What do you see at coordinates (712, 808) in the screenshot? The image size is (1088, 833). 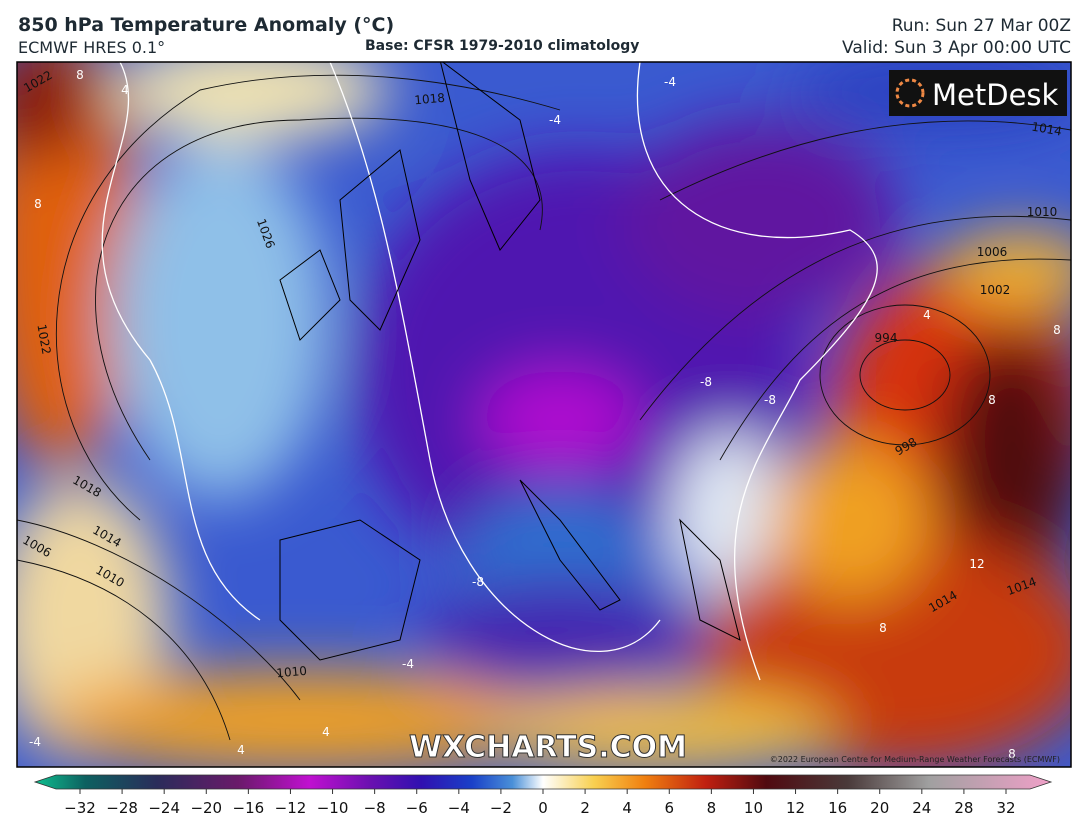 I see `colorbar-label: 8` at bounding box center [712, 808].